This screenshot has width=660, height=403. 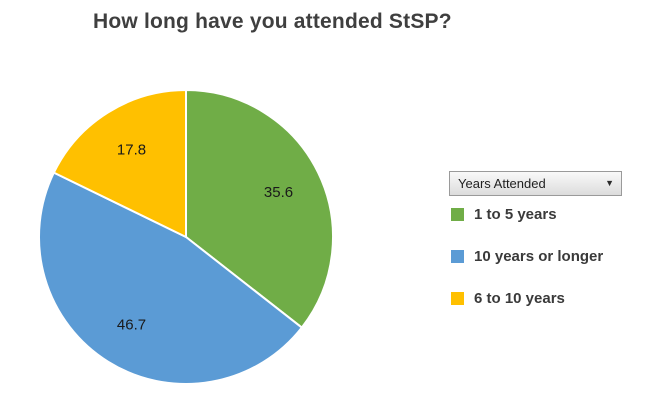 I want to click on legend-field-label: Years Attended, so click(x=502, y=183).